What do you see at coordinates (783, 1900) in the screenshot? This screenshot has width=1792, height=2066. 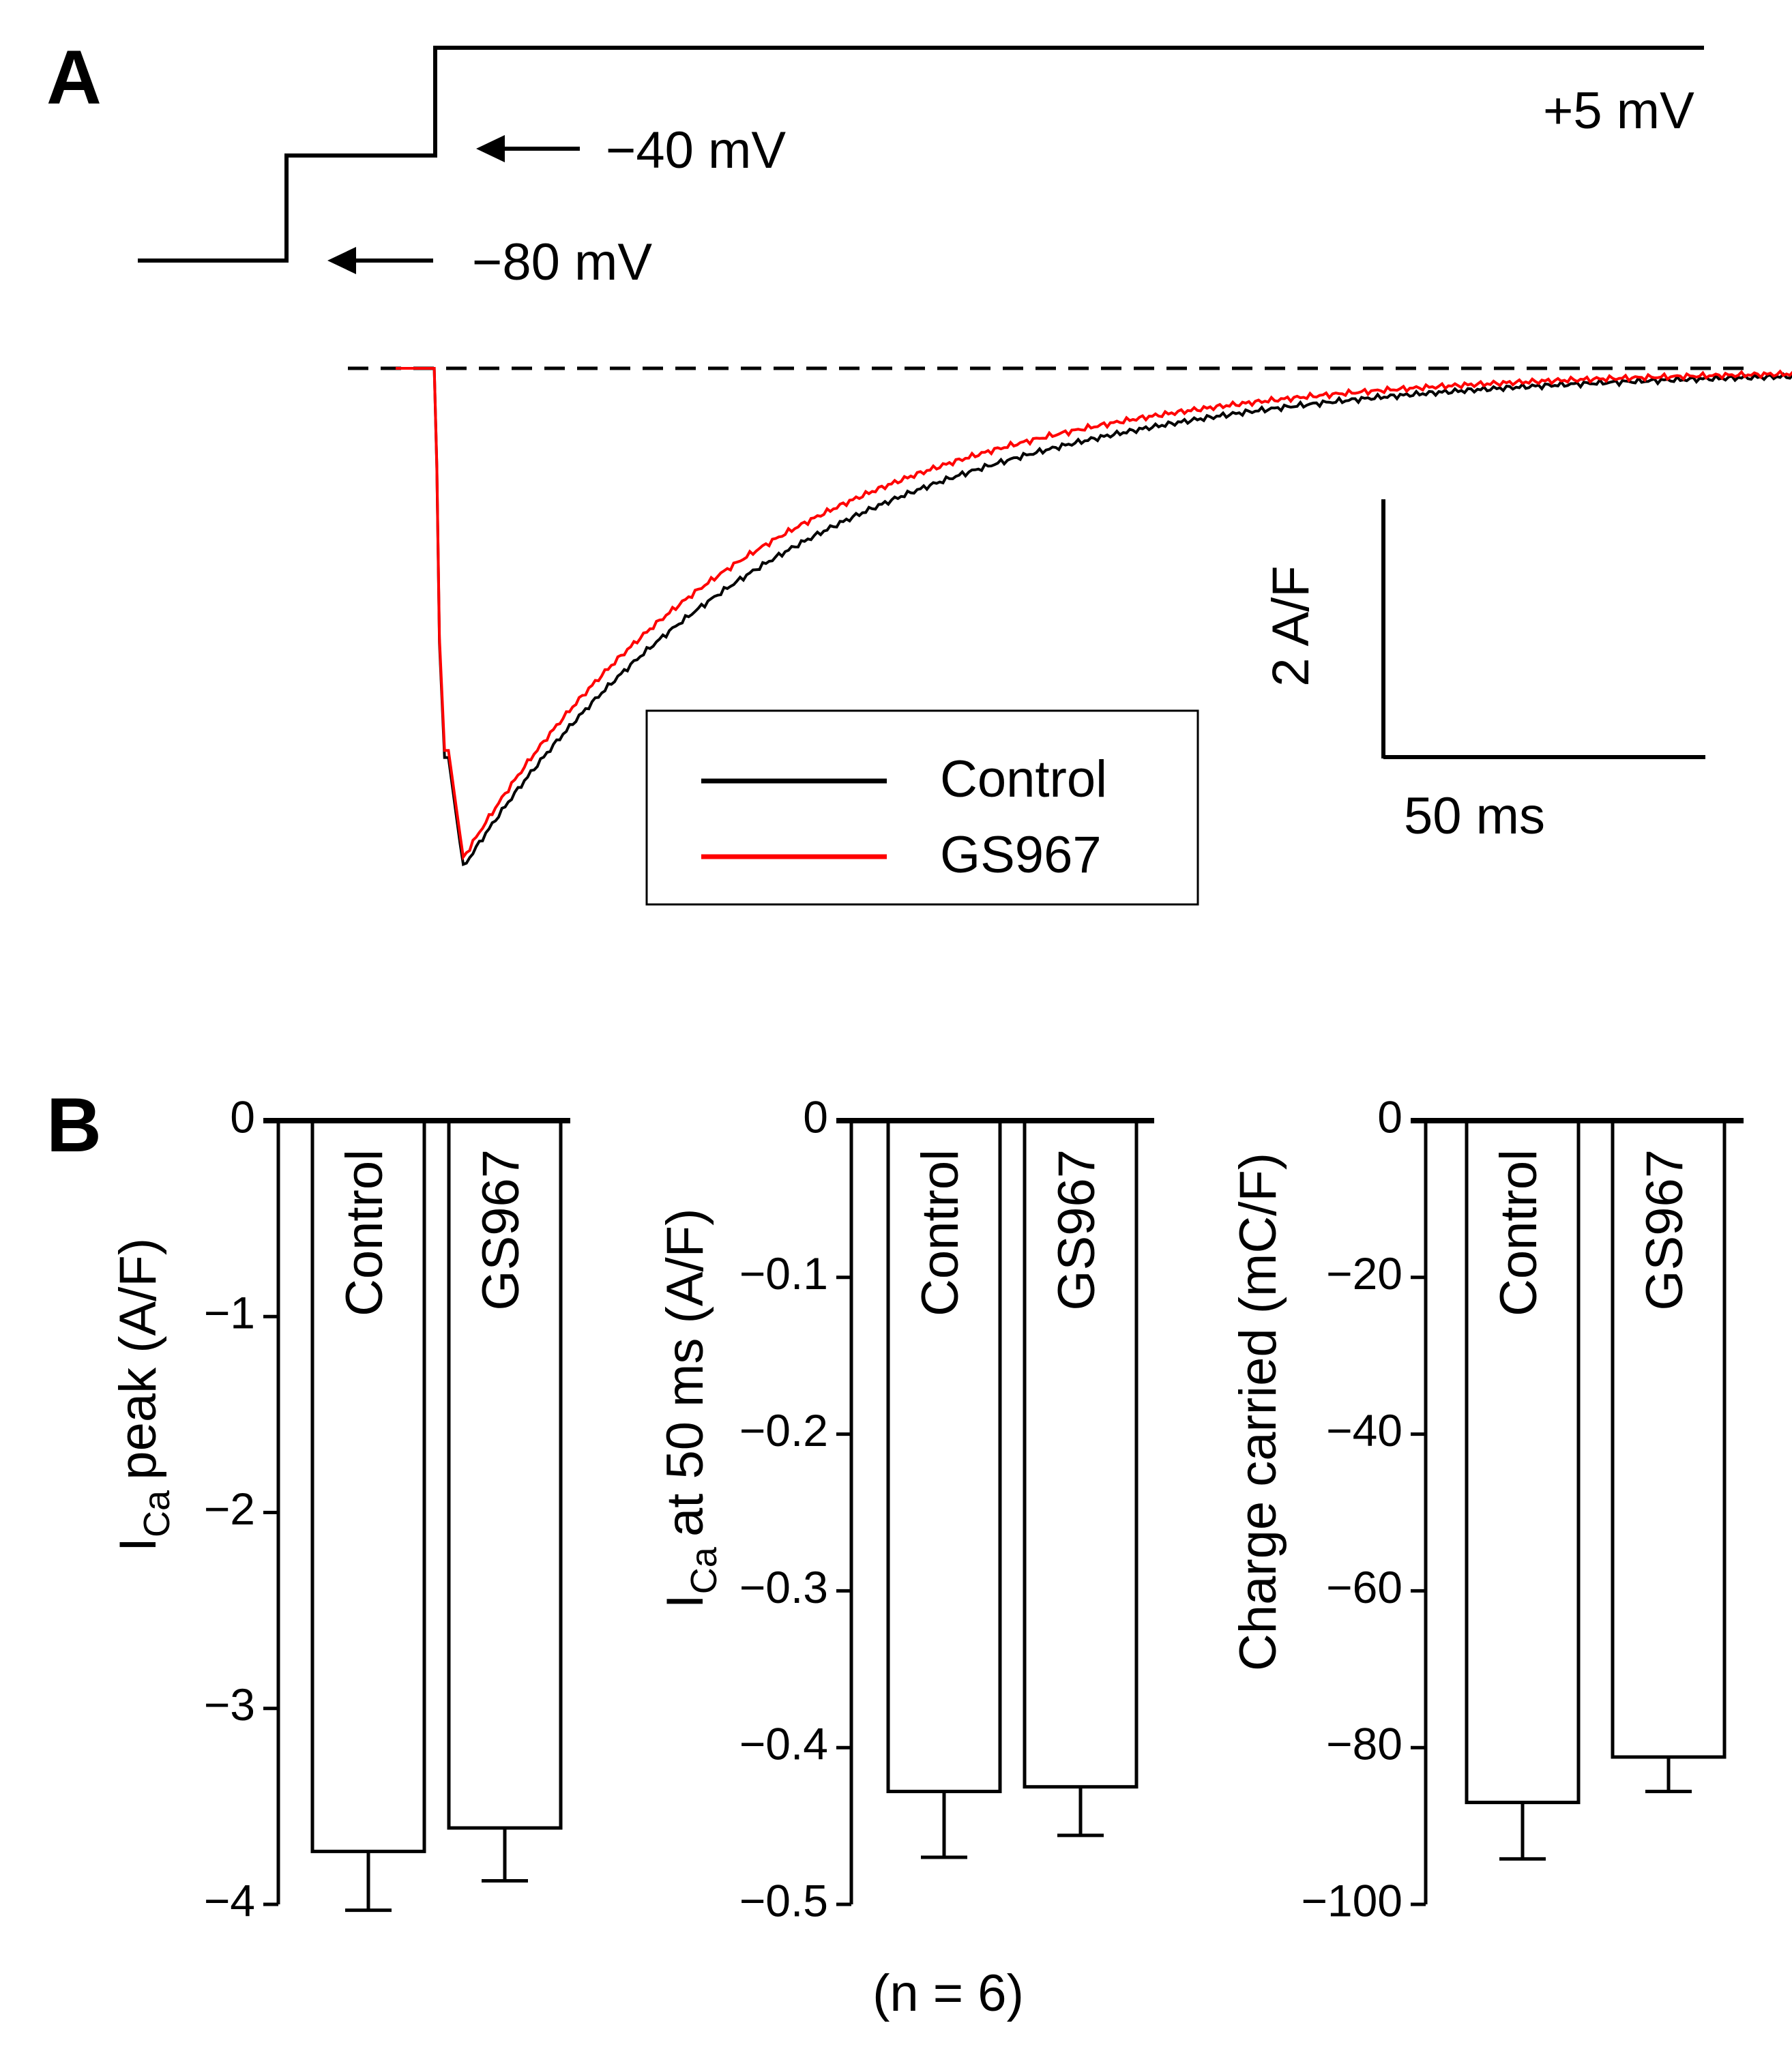 I see `y-tick-label: −0.5` at bounding box center [783, 1900].